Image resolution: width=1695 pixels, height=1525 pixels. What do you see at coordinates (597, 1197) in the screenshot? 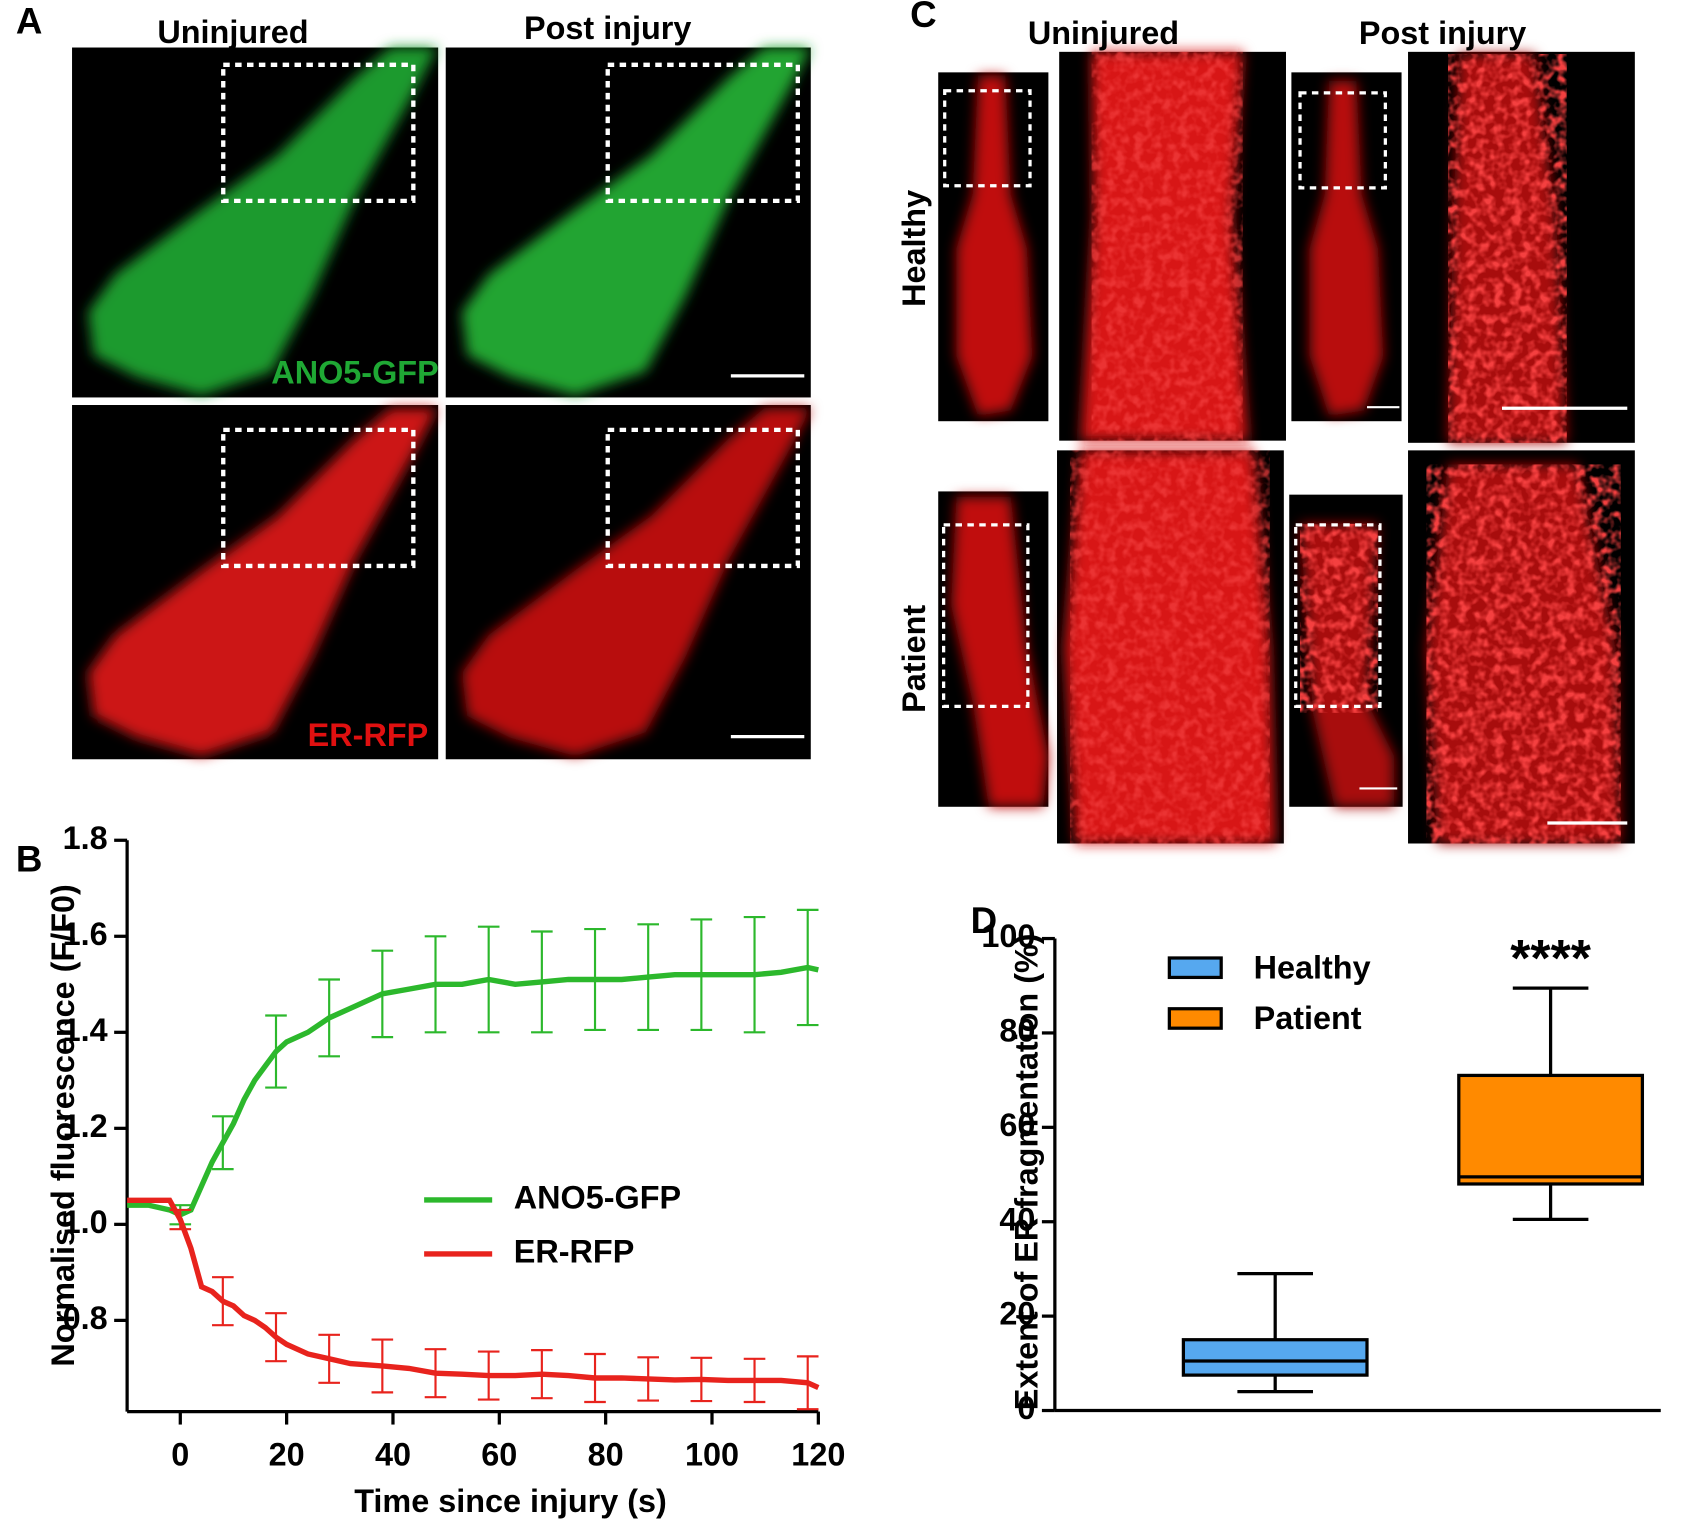
I see `legend-label: ANO5-GFP` at bounding box center [597, 1197].